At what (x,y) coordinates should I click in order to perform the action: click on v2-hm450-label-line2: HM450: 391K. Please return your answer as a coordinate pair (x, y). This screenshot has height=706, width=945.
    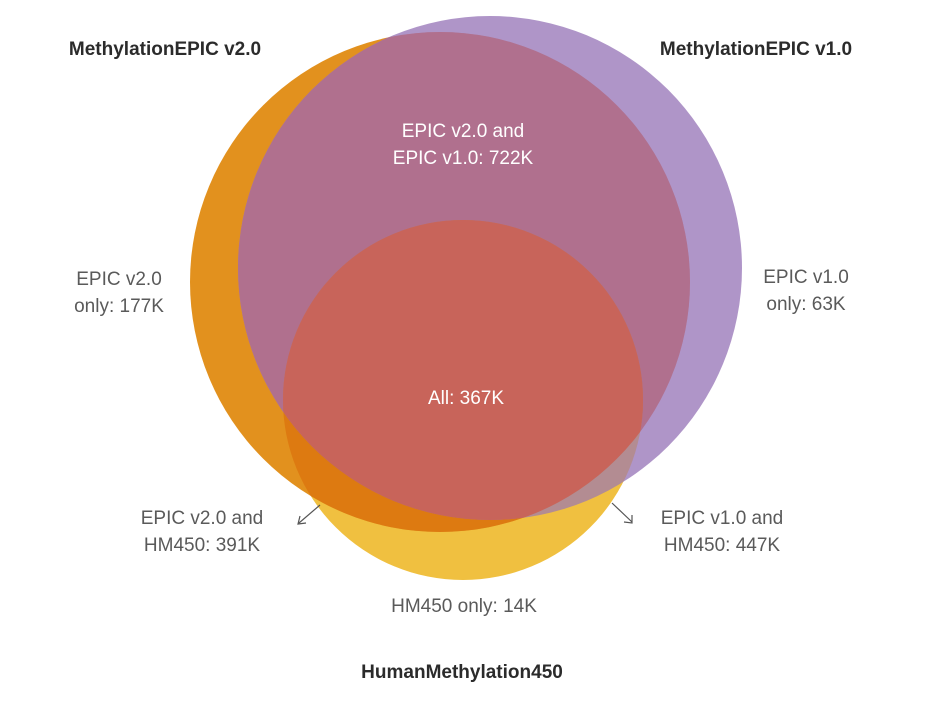
    Looking at the image, I should click on (202, 545).